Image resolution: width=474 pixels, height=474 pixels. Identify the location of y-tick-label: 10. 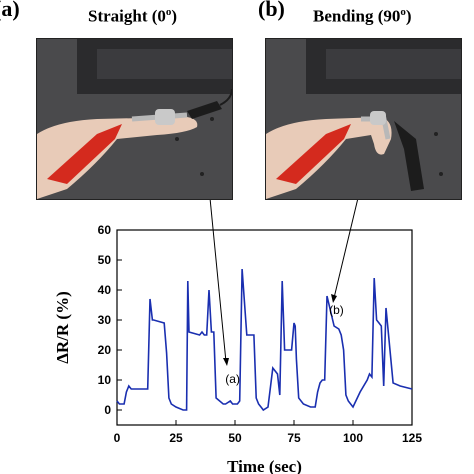
(105, 380).